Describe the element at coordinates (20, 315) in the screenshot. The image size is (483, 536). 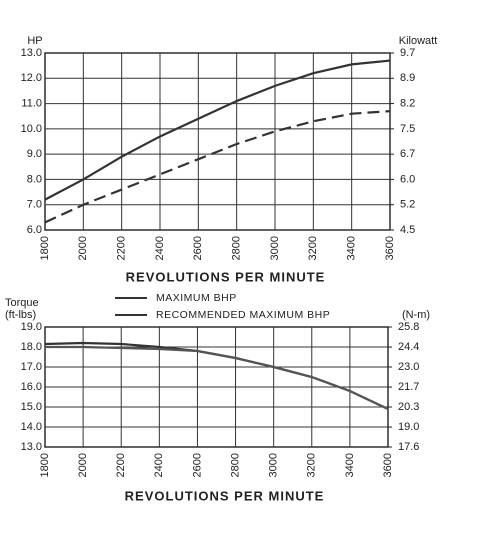
I see `y-axis-title: (ft-lbs)` at that location.